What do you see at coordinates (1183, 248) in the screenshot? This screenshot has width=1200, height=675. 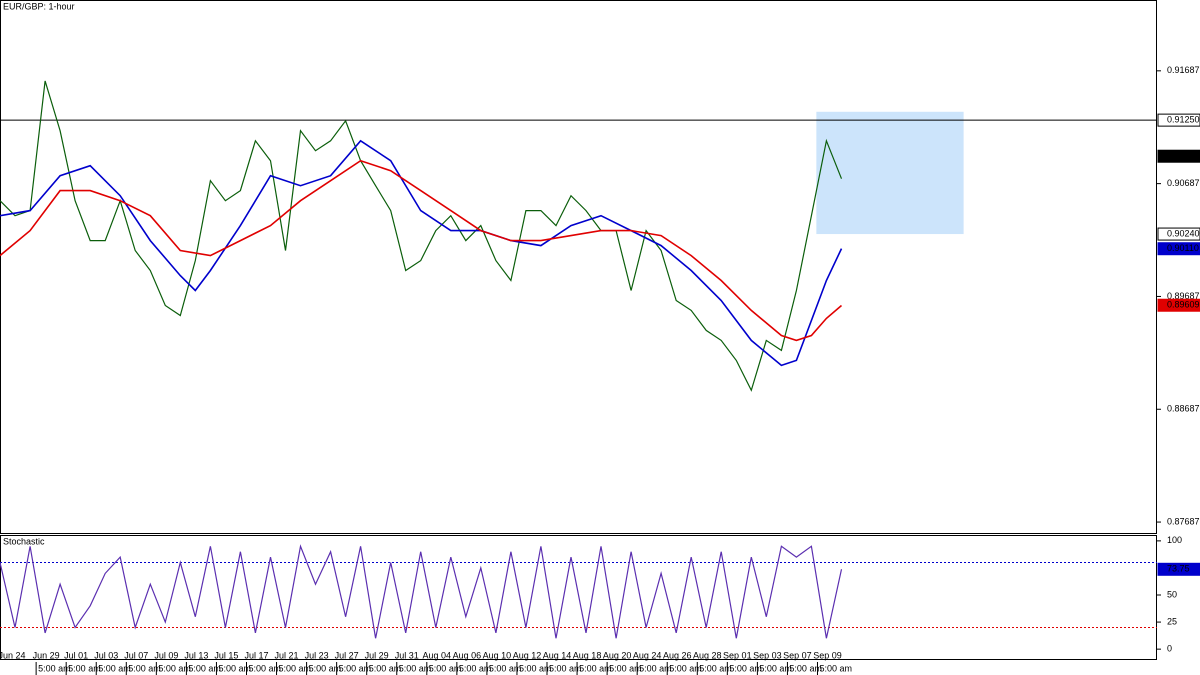 I see `price-marker-label: 0.90110` at bounding box center [1183, 248].